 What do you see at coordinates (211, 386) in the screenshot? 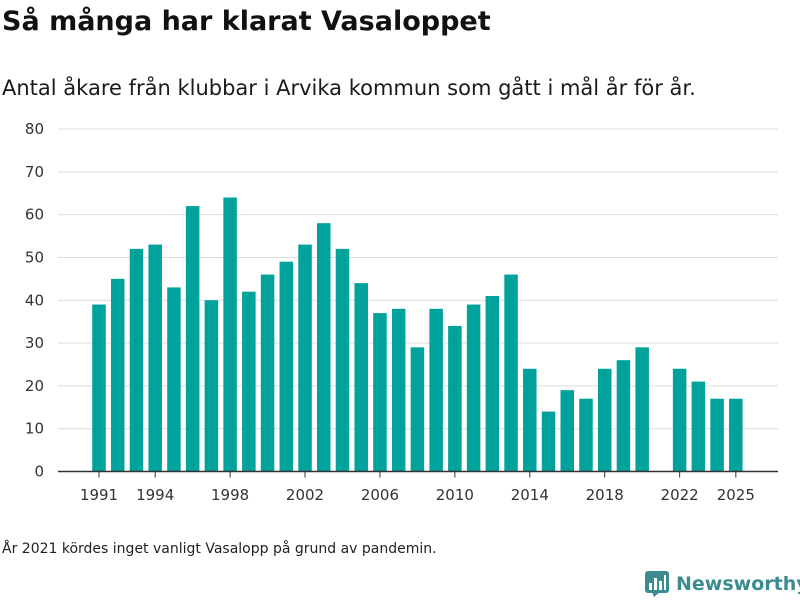
I see `bar-1997` at bounding box center [211, 386].